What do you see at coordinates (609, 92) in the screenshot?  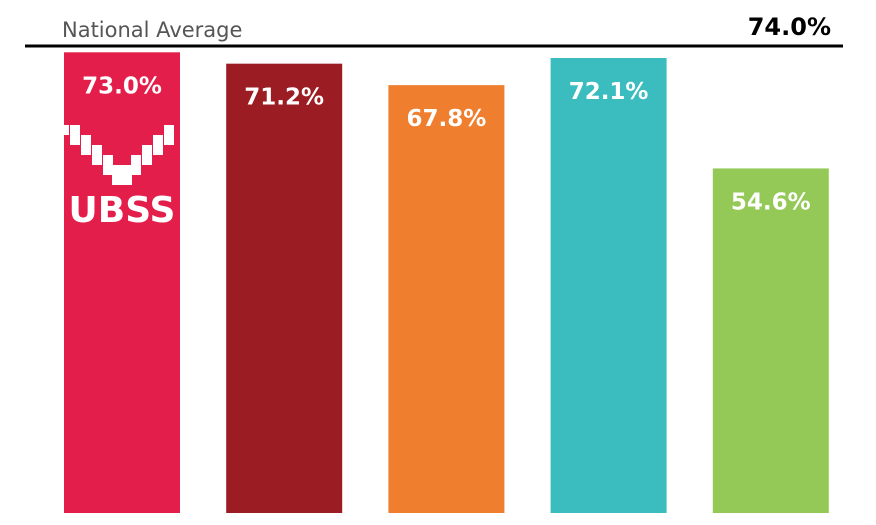 I see `value-label: 72.1%` at bounding box center [609, 92].